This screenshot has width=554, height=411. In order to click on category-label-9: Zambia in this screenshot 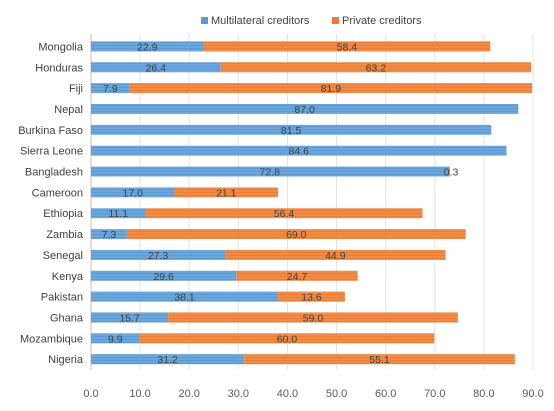, I will do `click(65, 235)`.